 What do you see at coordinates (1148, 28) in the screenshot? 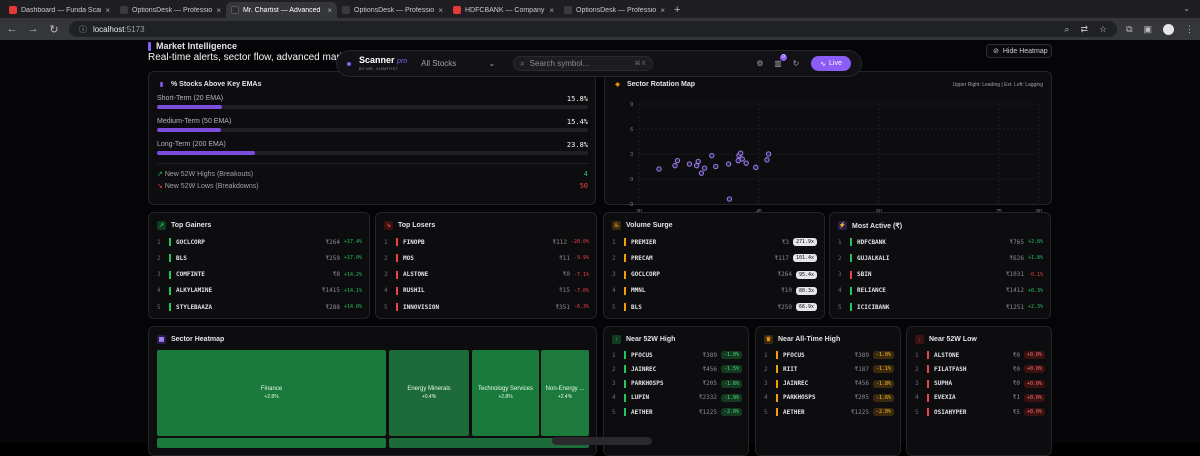
I see `sidepanel-icon: ▣` at bounding box center [1148, 28].